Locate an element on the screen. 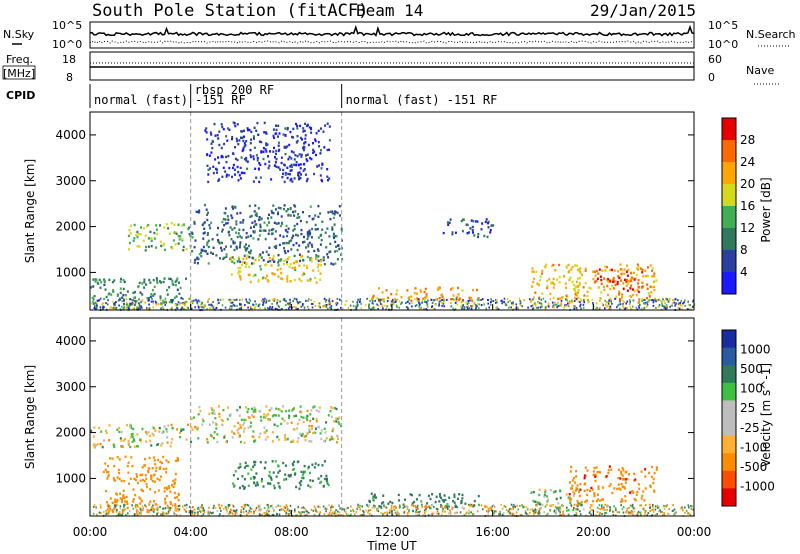 Image resolution: width=800 pixels, height=554 pixels. colorbar-swatch is located at coordinates (729, 444).